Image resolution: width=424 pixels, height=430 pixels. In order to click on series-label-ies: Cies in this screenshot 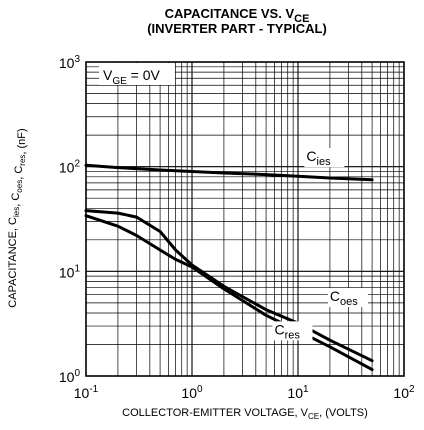, I will do `click(318, 158)`.